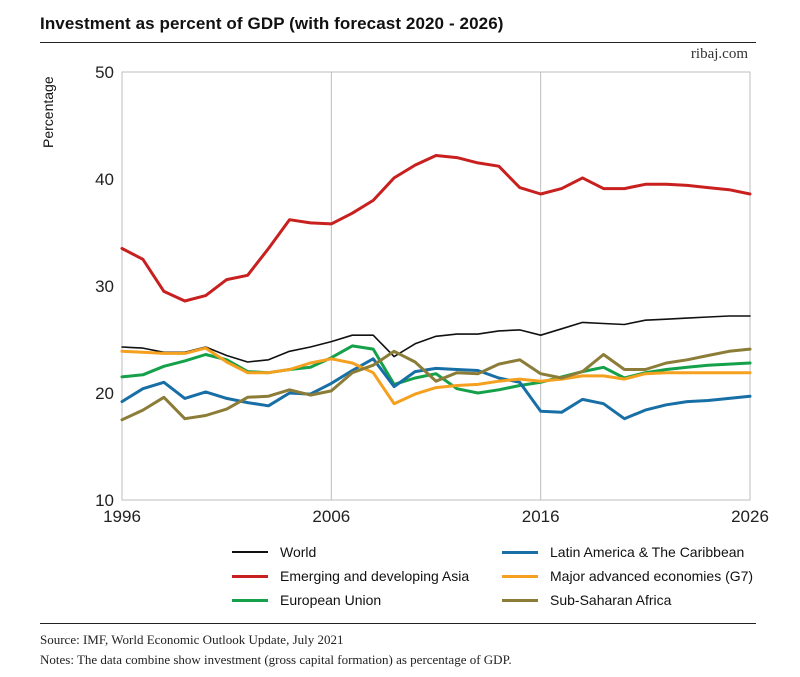  What do you see at coordinates (104, 72) in the screenshot?
I see `y-tick-label: 50` at bounding box center [104, 72].